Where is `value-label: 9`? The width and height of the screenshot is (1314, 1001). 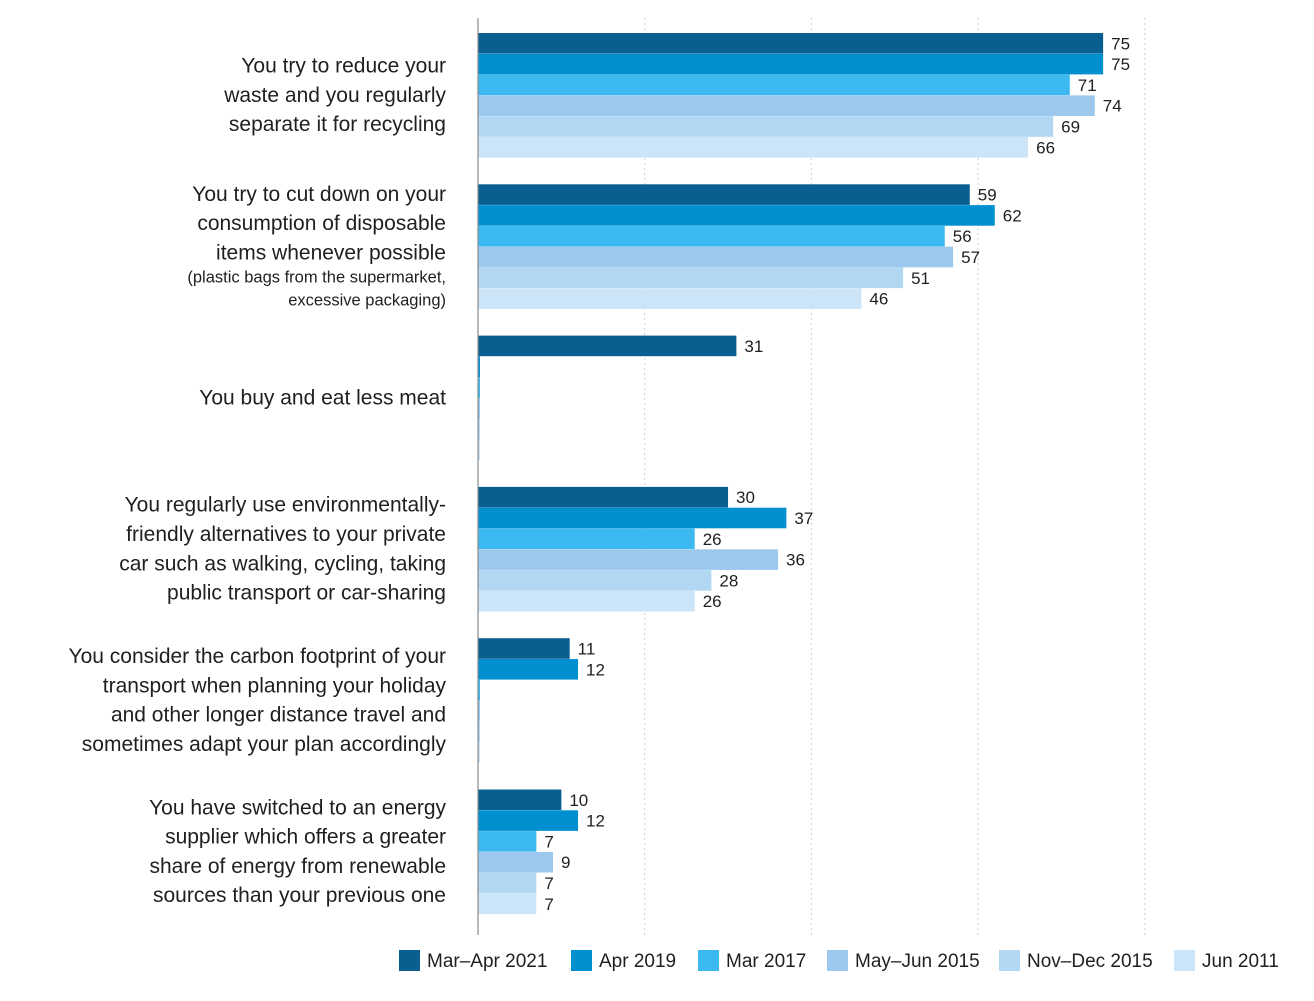 value-label: 9 is located at coordinates (565, 862).